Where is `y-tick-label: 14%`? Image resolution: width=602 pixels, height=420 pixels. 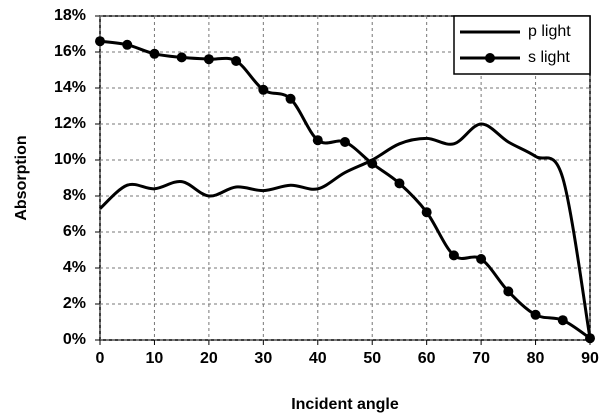 y-tick-label: 14% is located at coordinates (70, 87).